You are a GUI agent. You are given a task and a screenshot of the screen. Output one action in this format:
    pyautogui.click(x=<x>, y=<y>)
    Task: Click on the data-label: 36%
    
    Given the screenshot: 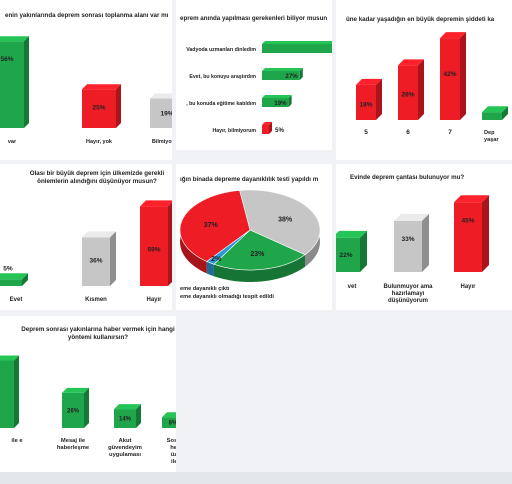 What is the action you would take?
    pyautogui.click(x=95, y=260)
    